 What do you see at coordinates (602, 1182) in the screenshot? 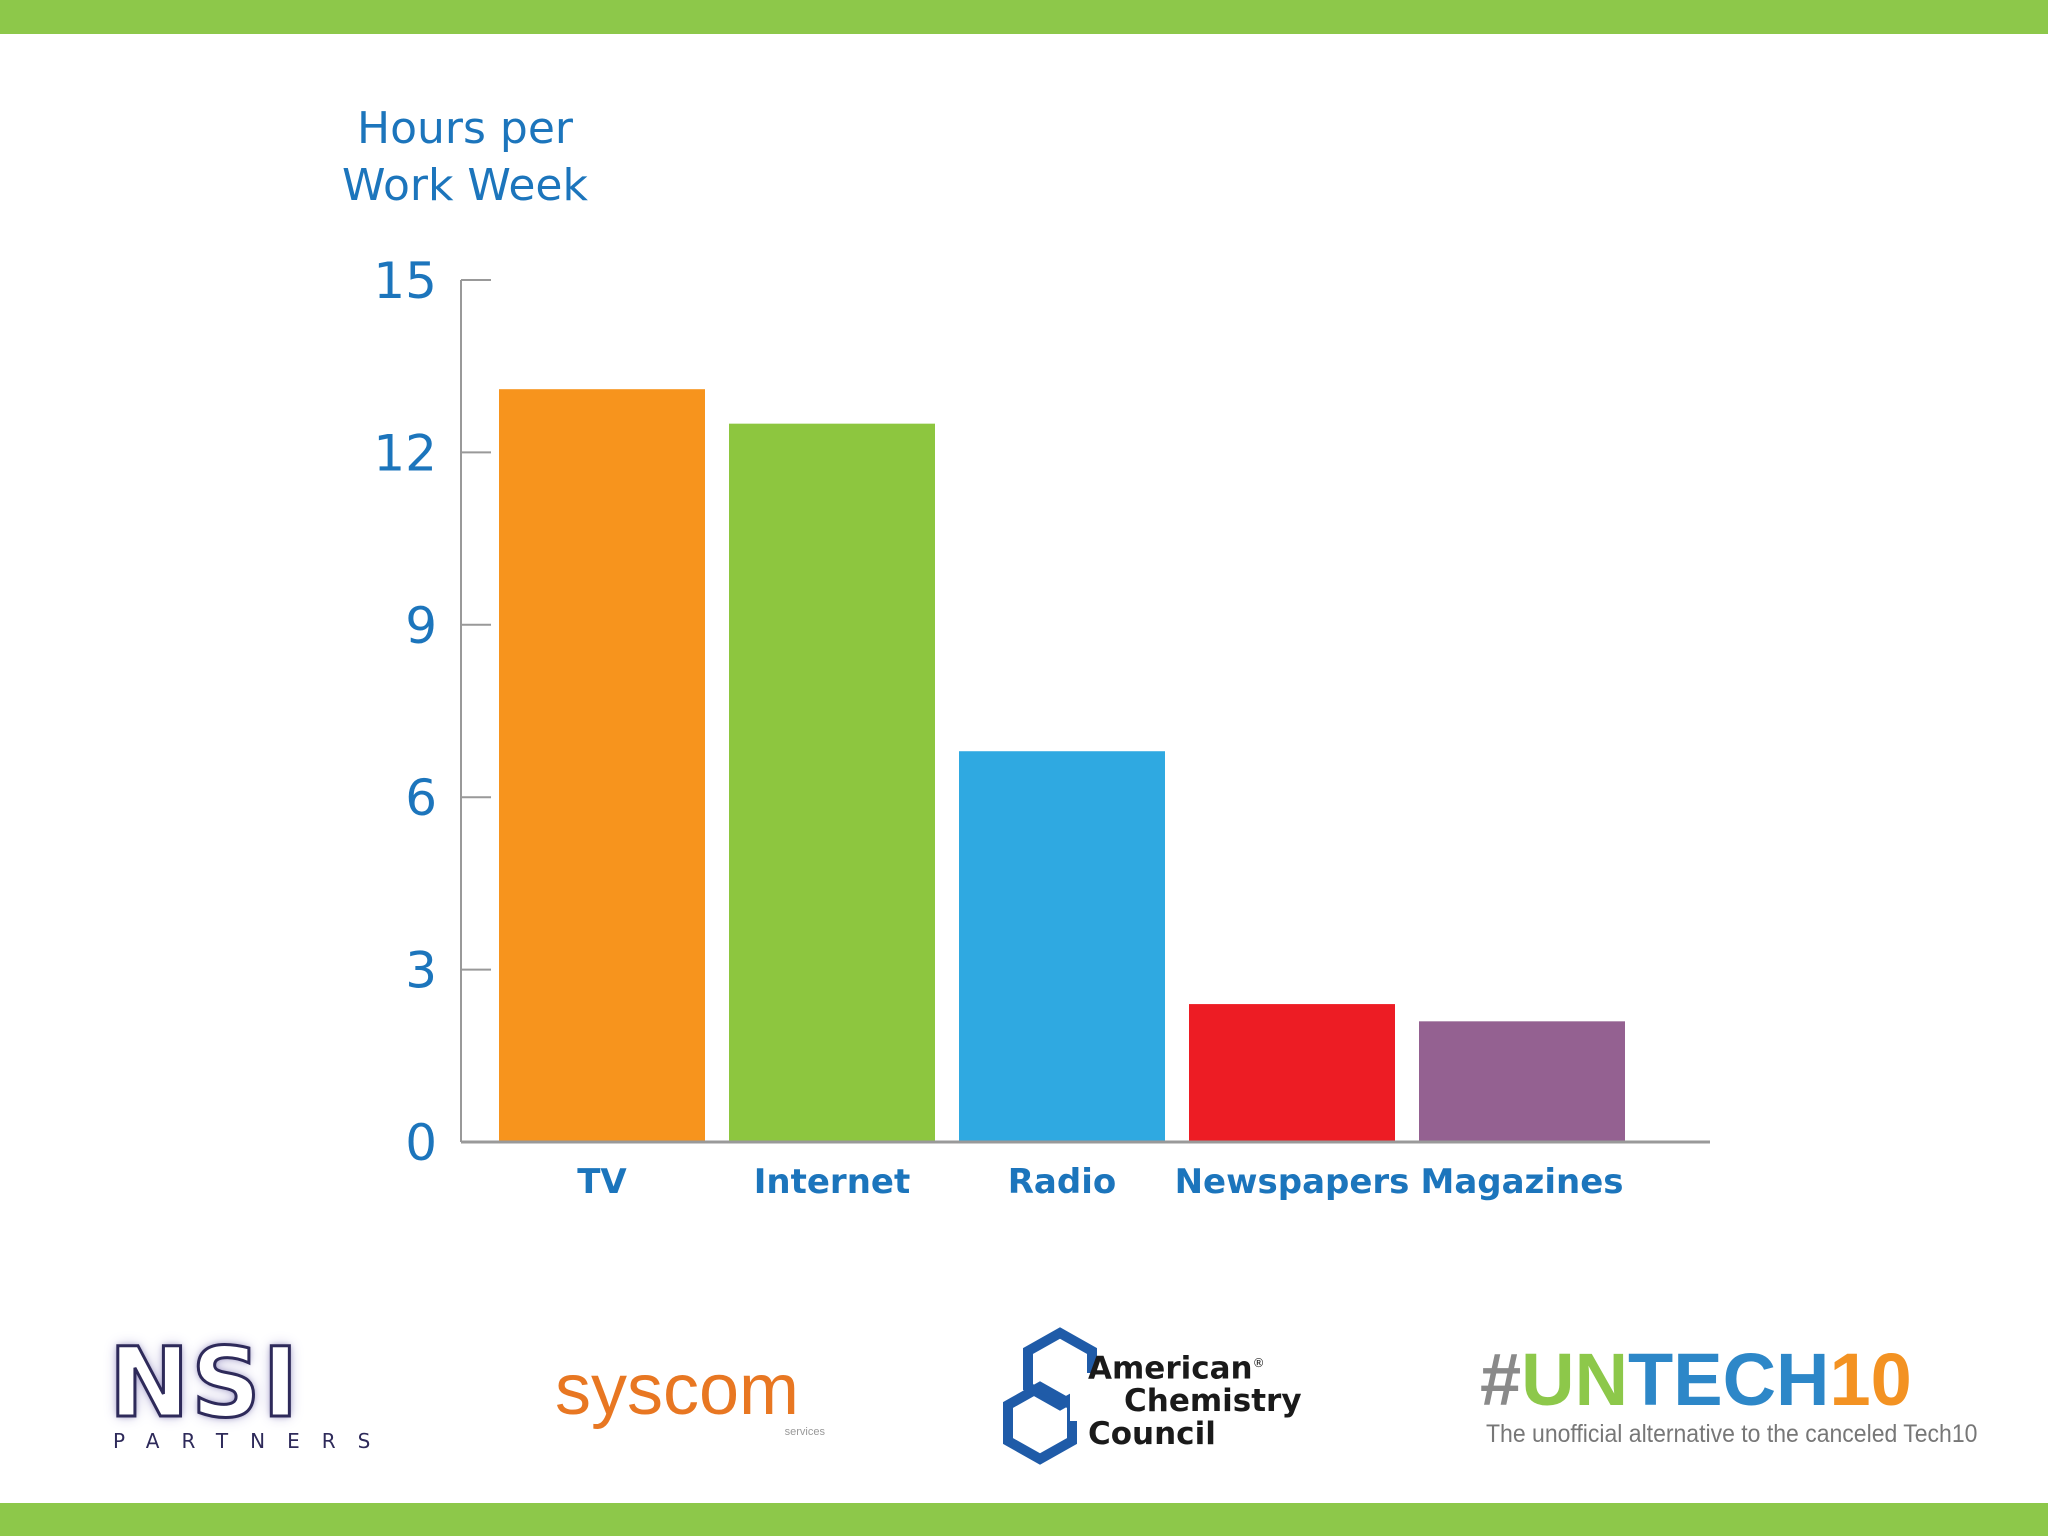
I see `x-tick-label-tv: TV` at bounding box center [602, 1182].